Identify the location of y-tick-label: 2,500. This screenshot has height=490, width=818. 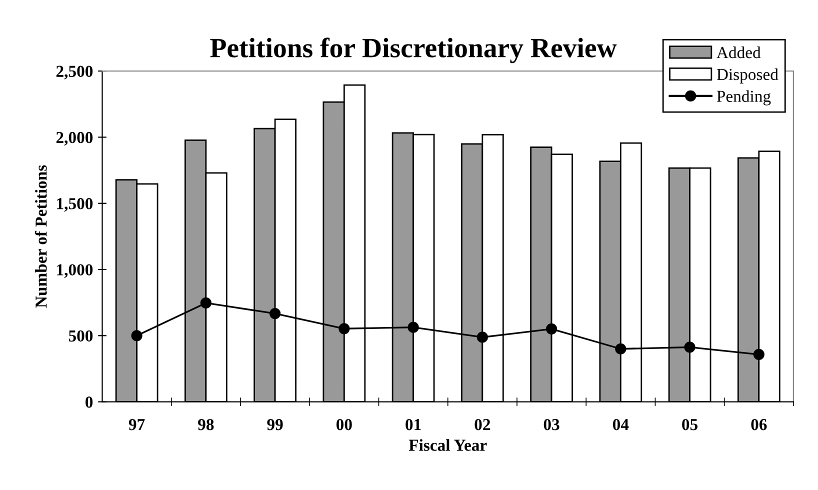
(74, 73).